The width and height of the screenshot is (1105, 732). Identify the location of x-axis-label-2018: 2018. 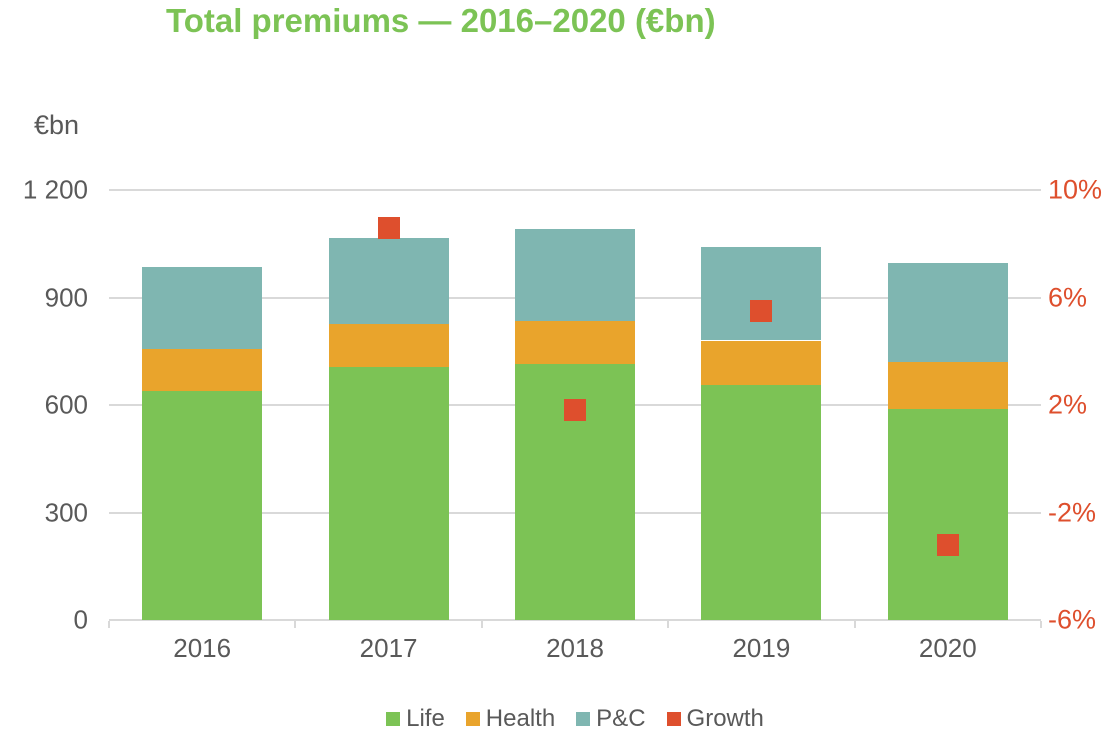
(575, 648).